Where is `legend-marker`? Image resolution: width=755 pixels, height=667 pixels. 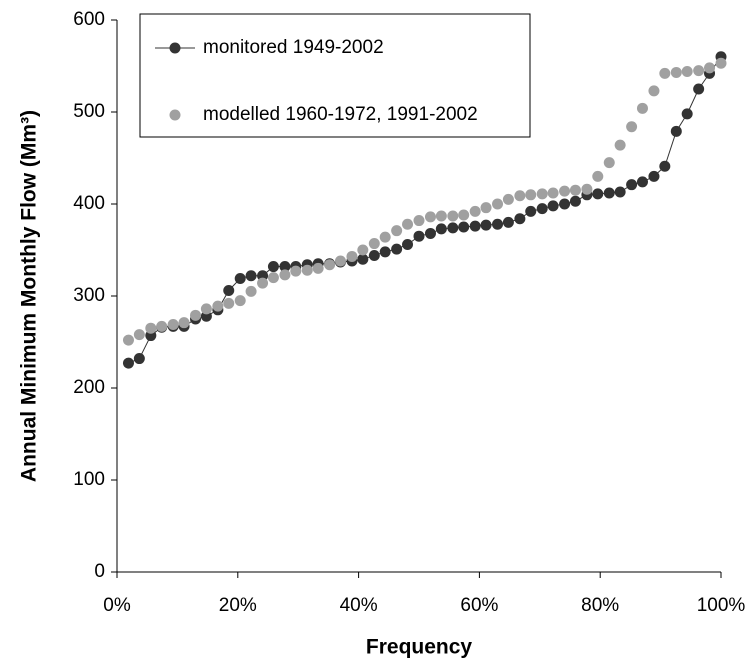
legend-marker is located at coordinates (175, 115).